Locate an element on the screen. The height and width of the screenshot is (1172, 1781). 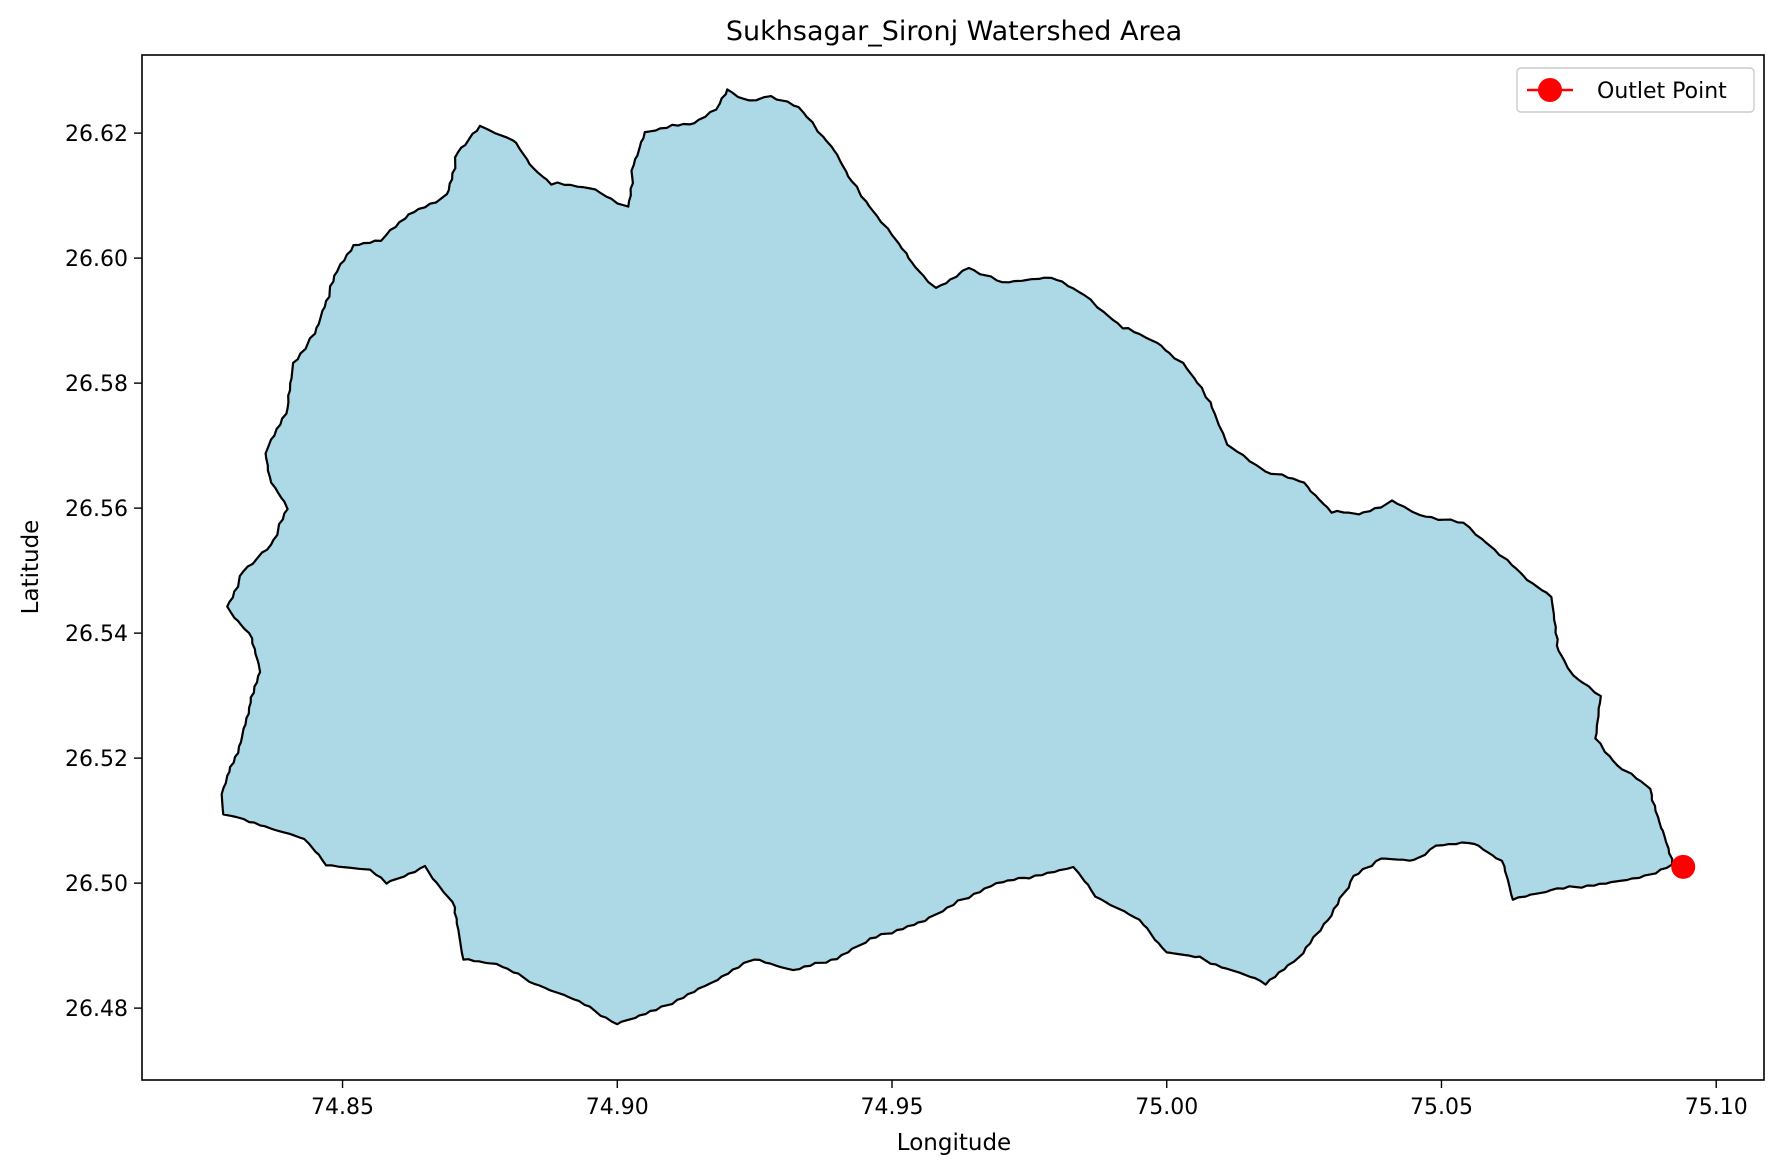
x-axis-label: Longitude is located at coordinates (954, 1143).